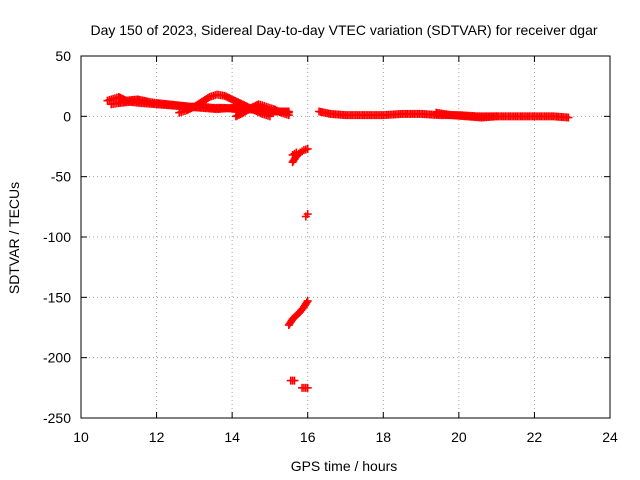  I want to click on y-tick-label: -50, so click(61, 177).